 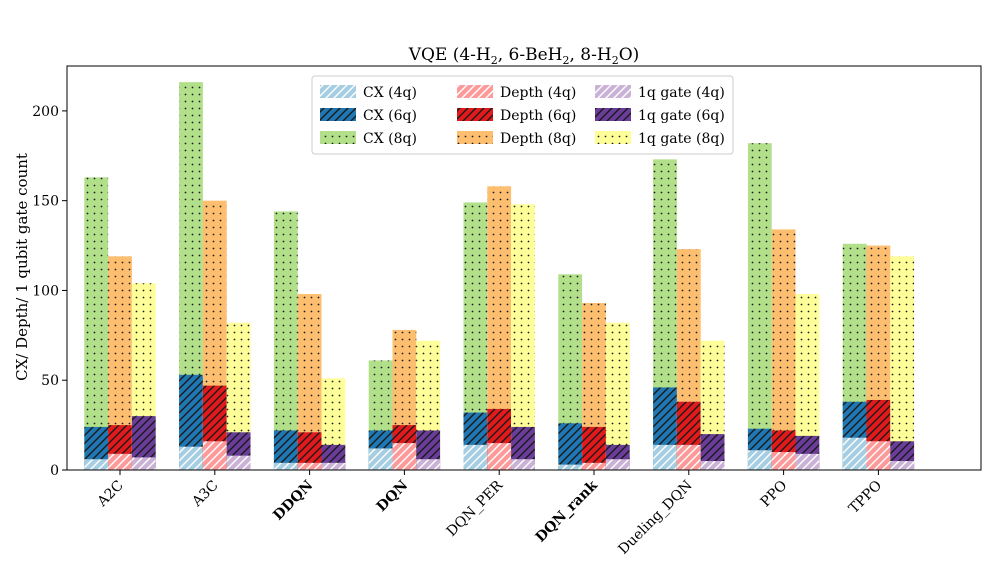 What do you see at coordinates (807, 382) in the screenshot?
I see `bar-ppo-1q-gate-8q` at bounding box center [807, 382].